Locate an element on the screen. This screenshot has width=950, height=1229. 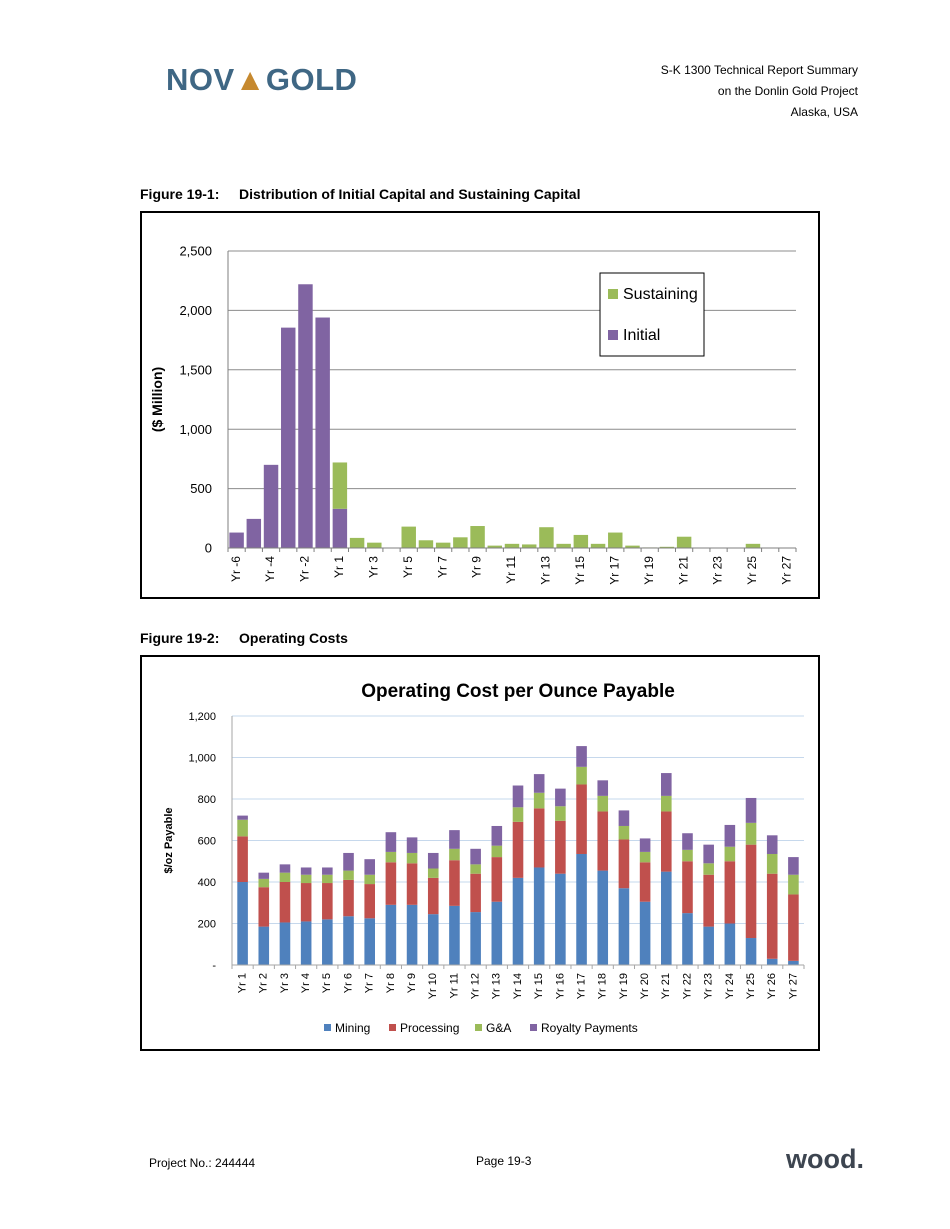
x-tick-label: Yr 23 is located at coordinates (718, 570).